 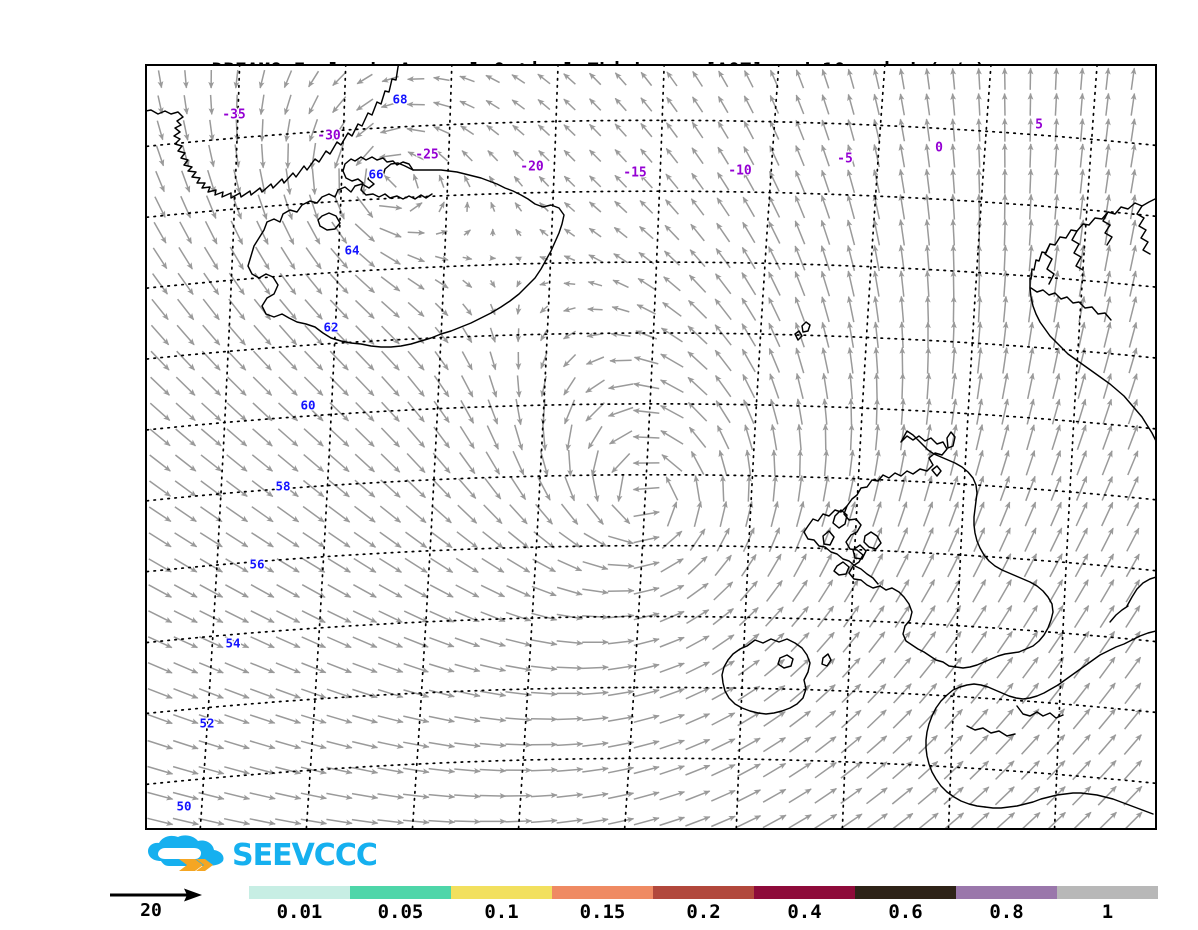 I want to click on coast-low-countries, so click(x=1106, y=658).